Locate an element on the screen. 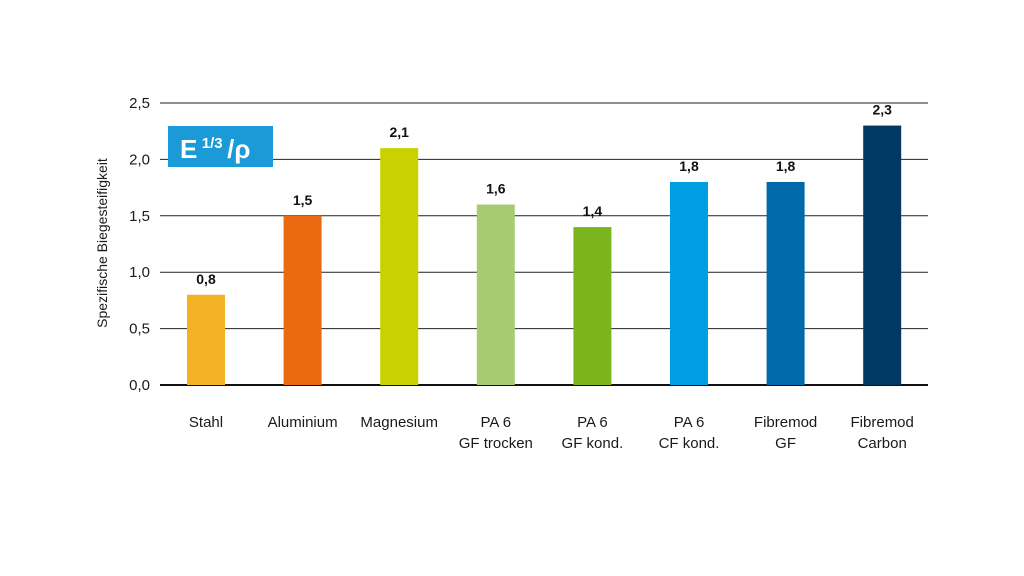  y-tick-label: 0,0 is located at coordinates (139, 385).